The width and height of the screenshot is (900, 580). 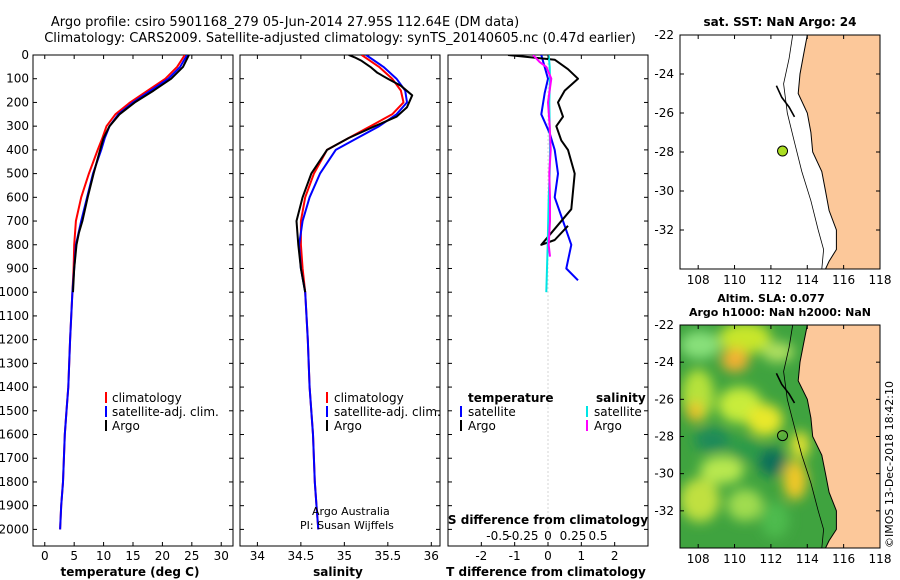 I want to click on legend-temp-satellite: satellite, so click(x=492, y=412).